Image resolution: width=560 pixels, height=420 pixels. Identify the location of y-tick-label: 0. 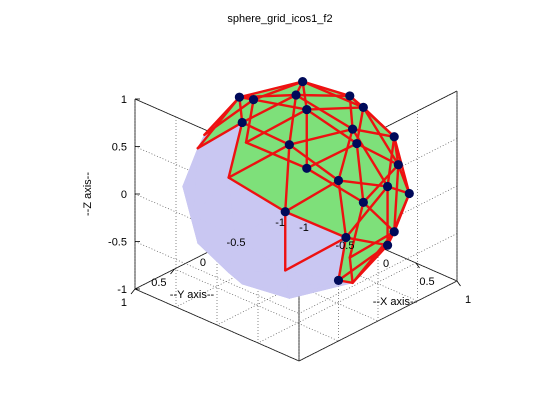
(203, 263).